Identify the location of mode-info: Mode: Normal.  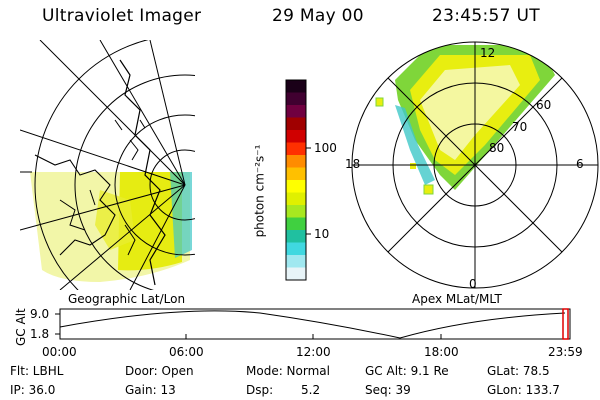
(288, 371).